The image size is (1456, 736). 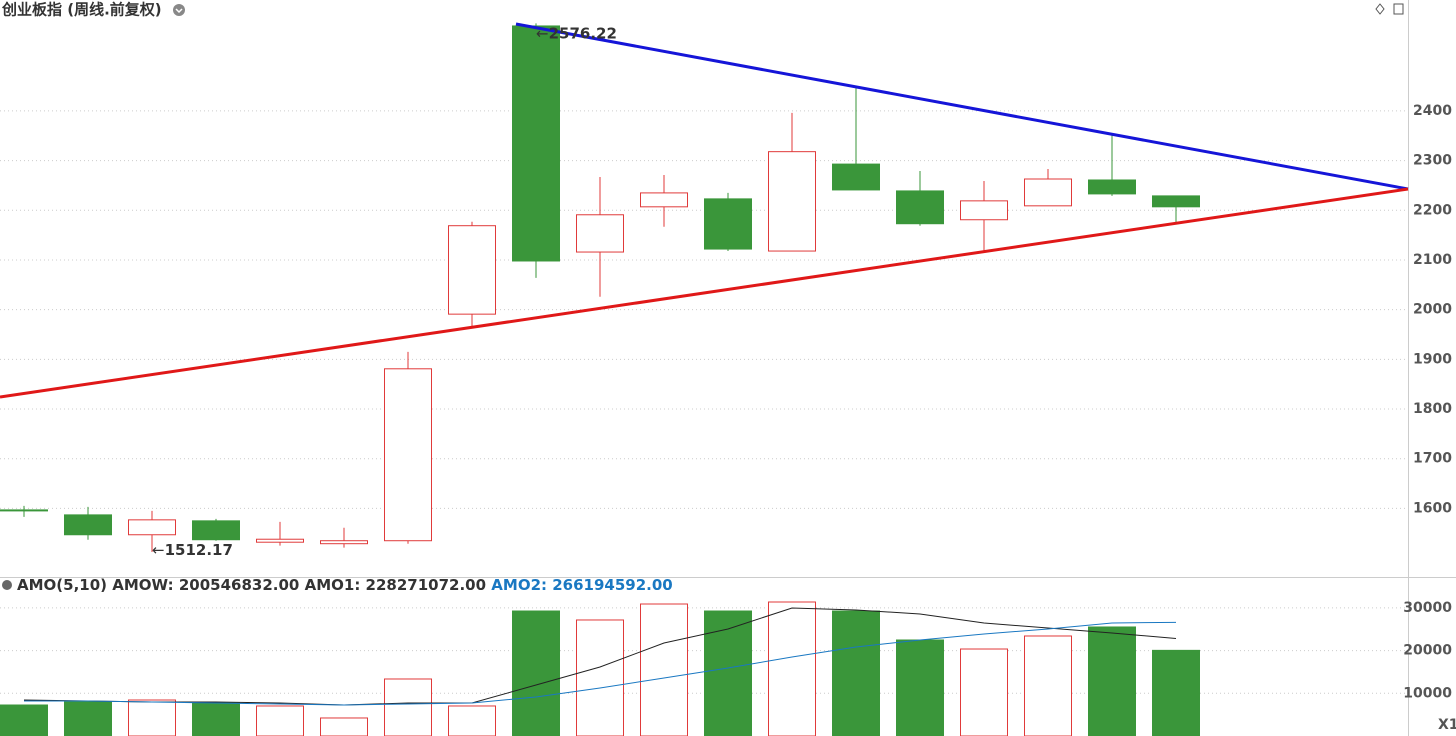 I want to click on y-tick-label: 20000, so click(x=1427, y=651).